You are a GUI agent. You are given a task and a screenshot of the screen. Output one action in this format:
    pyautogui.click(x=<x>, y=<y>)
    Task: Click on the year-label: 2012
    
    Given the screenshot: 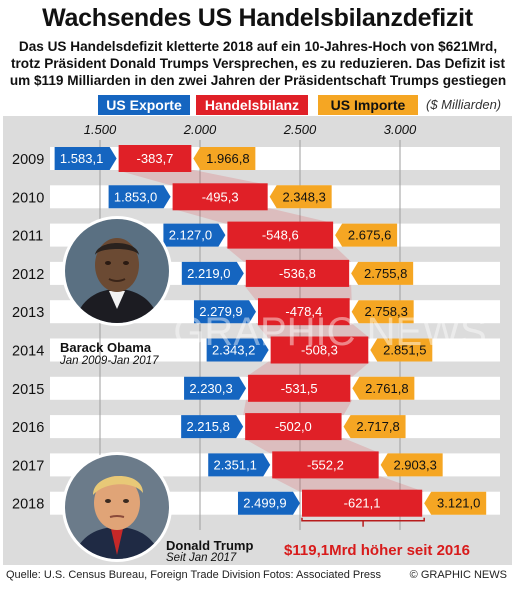 What is the action you would take?
    pyautogui.click(x=28, y=275)
    